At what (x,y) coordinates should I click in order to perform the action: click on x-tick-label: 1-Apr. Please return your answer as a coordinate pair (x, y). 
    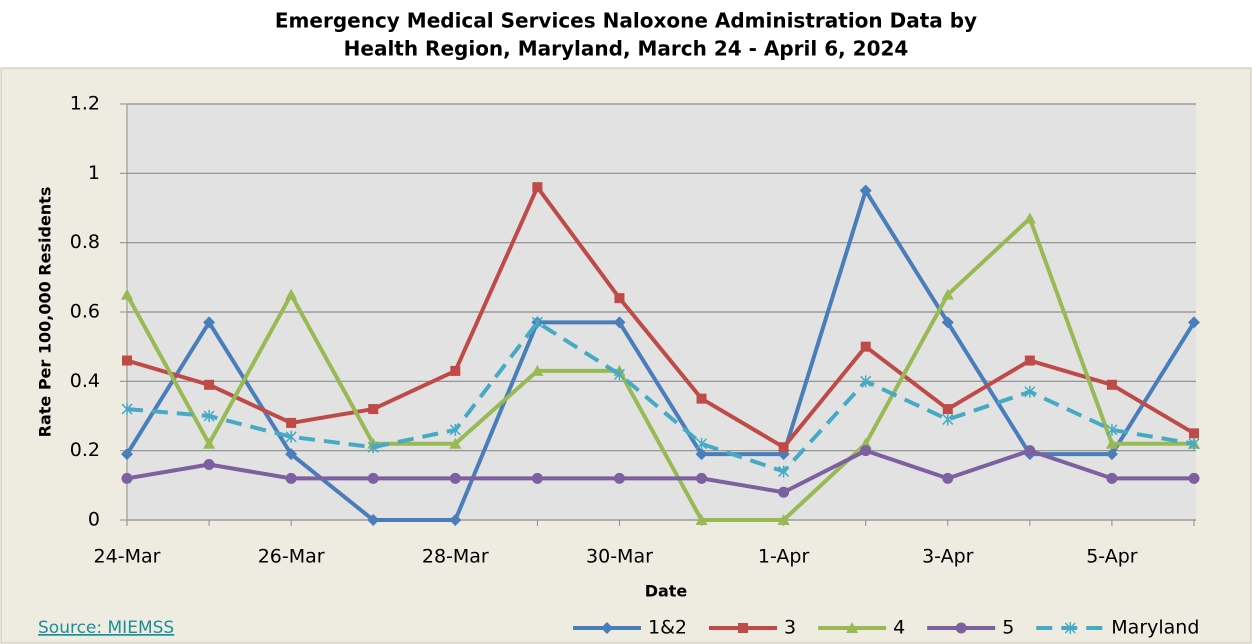
    Looking at the image, I should click on (784, 557).